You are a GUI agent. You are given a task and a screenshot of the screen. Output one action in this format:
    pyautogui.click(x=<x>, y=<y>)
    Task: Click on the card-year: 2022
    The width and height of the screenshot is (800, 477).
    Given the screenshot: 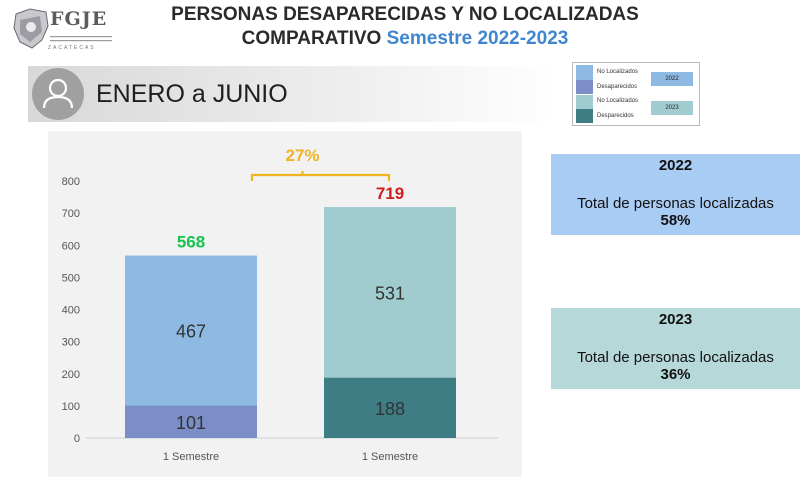 What is the action you would take?
    pyautogui.click(x=675, y=165)
    